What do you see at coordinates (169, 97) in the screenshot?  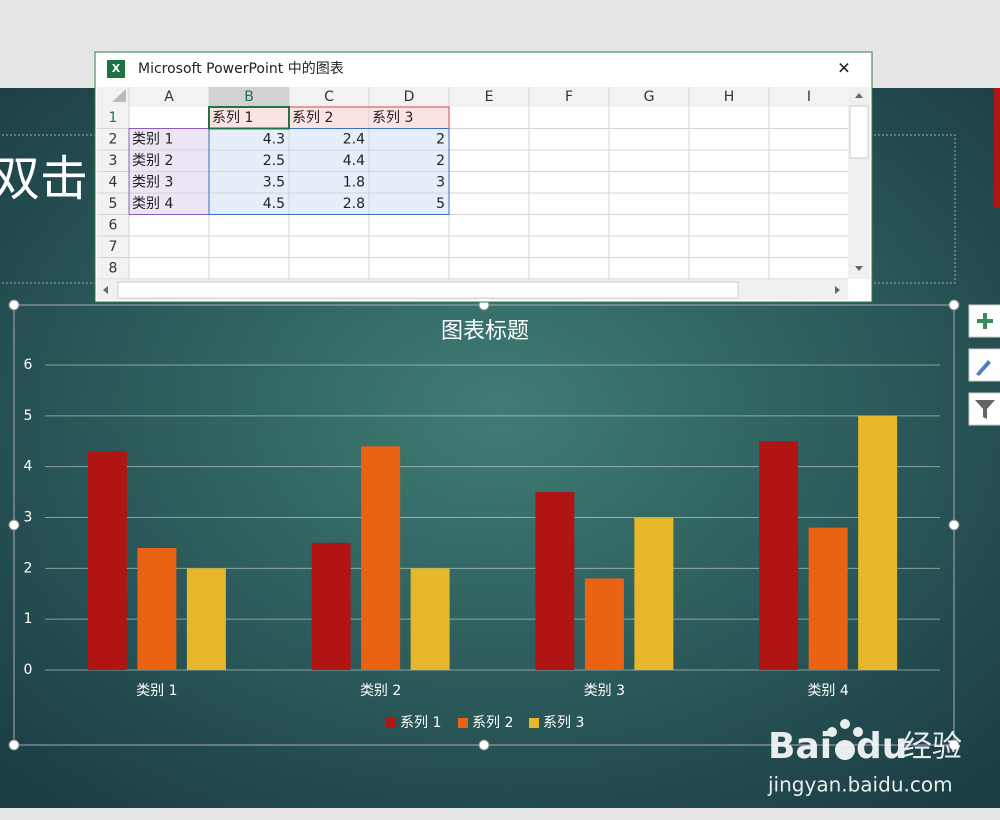 I see `column-header: A` at bounding box center [169, 97].